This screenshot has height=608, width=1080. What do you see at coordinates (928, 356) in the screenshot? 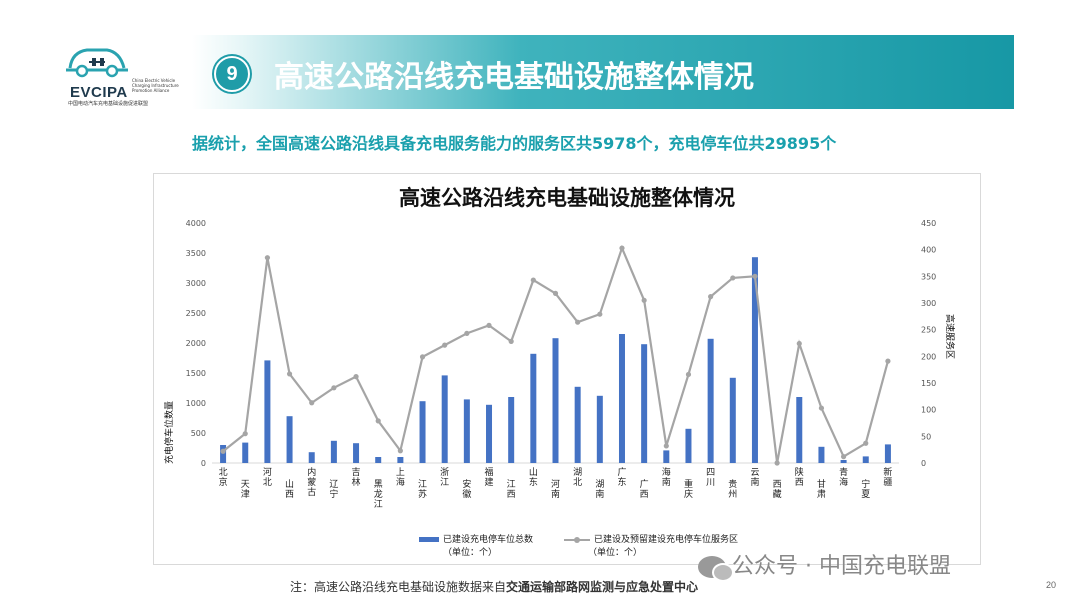
I see `y-tick-label-right: 200` at bounding box center [928, 356].